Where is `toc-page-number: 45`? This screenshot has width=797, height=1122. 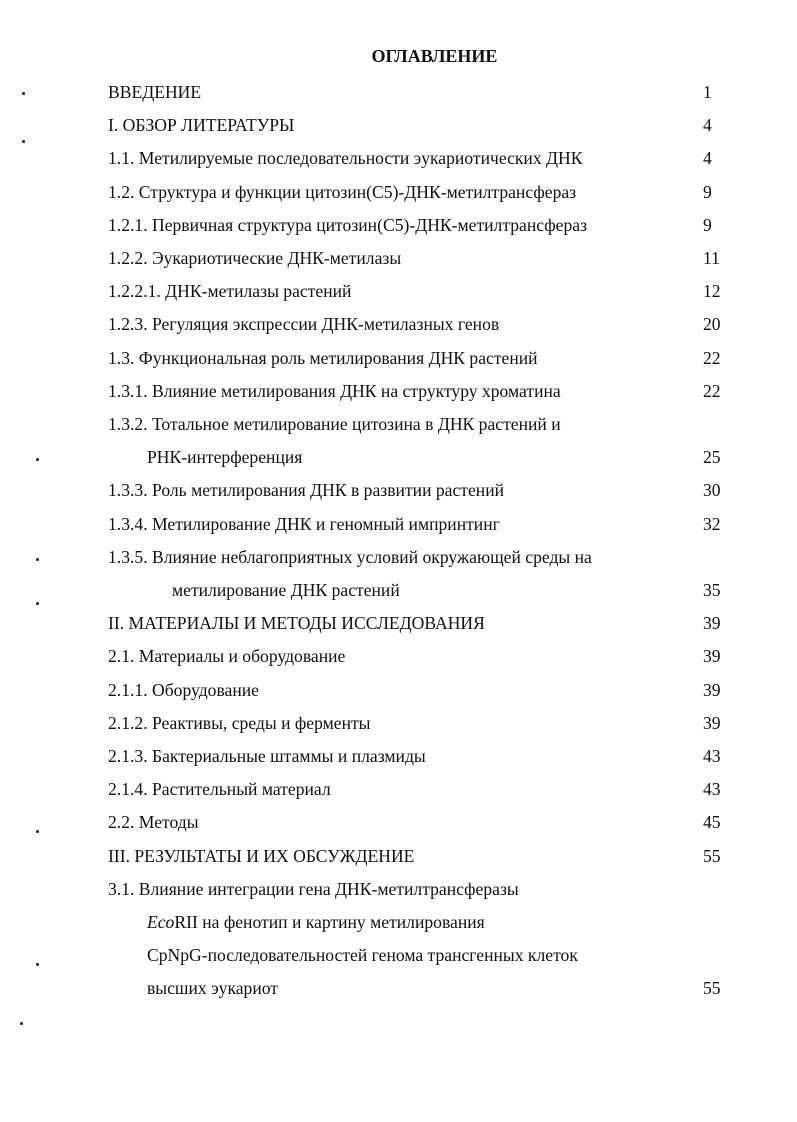 toc-page-number: 45 is located at coordinates (712, 822).